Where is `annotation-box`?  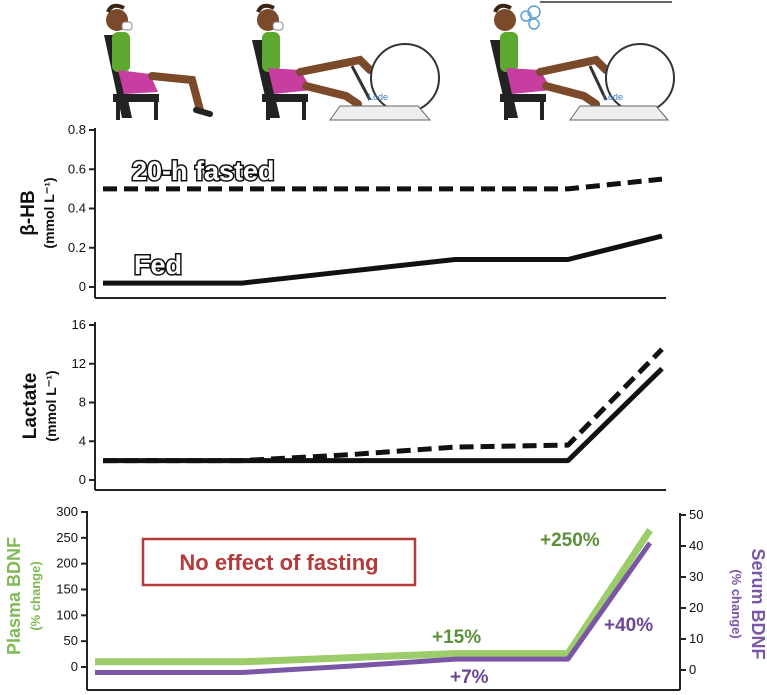
annotation-box is located at coordinates (279, 562).